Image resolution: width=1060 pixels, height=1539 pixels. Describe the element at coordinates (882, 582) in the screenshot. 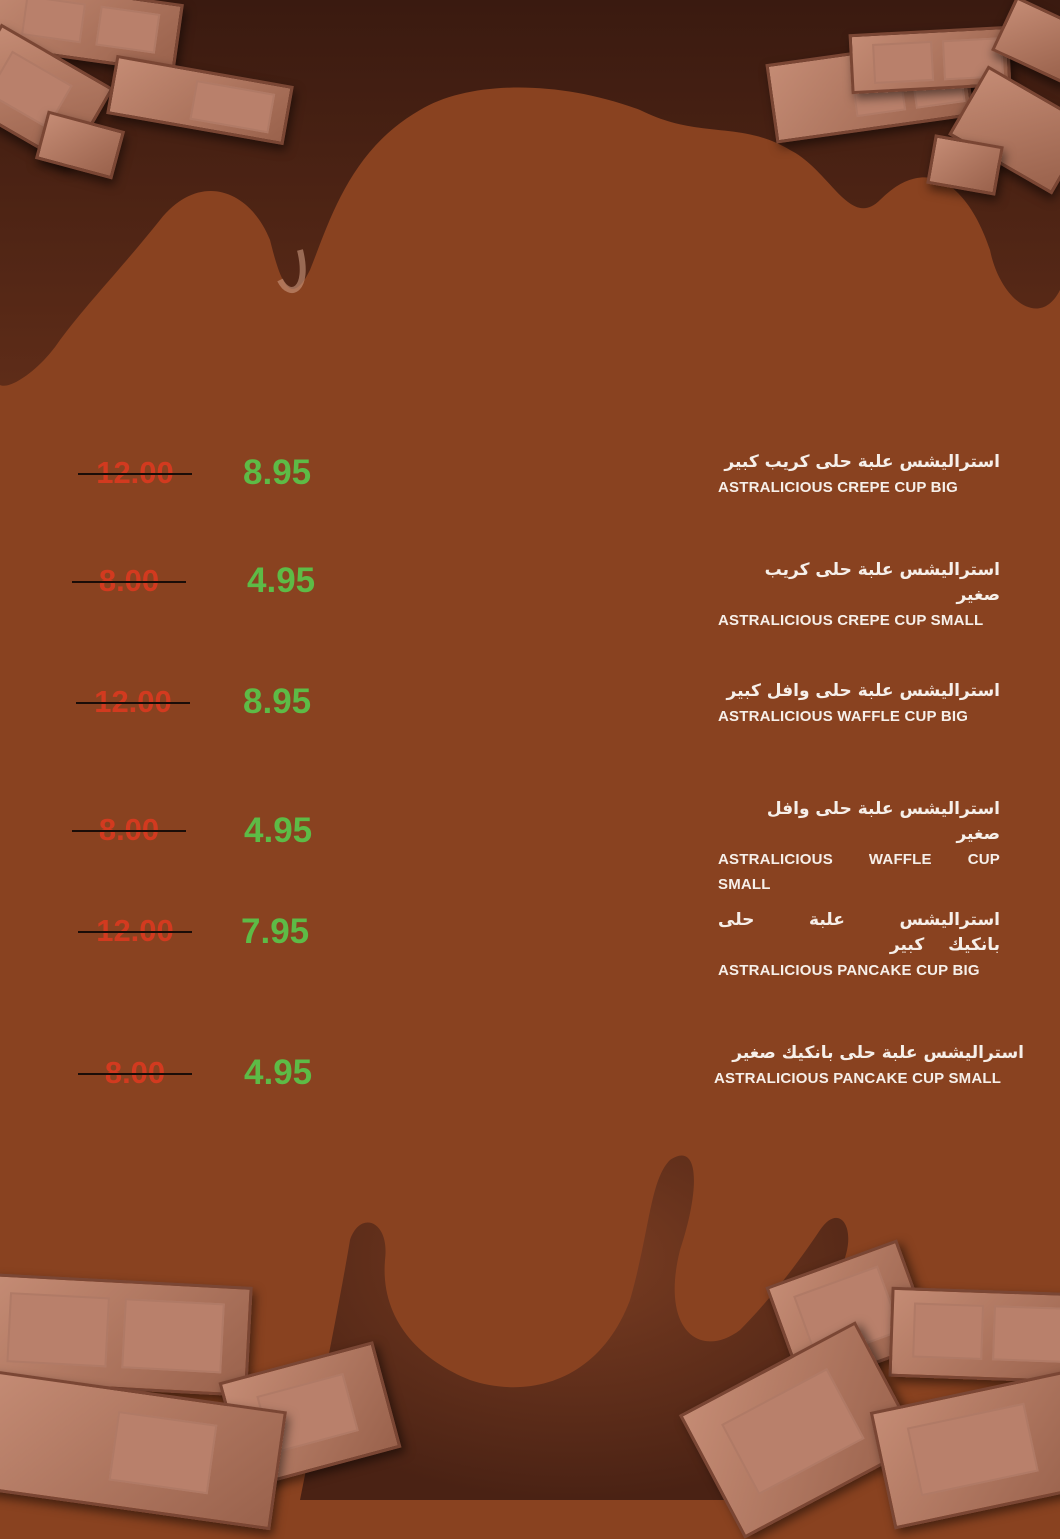

I see `item-name-arabic: استراليشس علبة حلى كريب صغير` at that location.